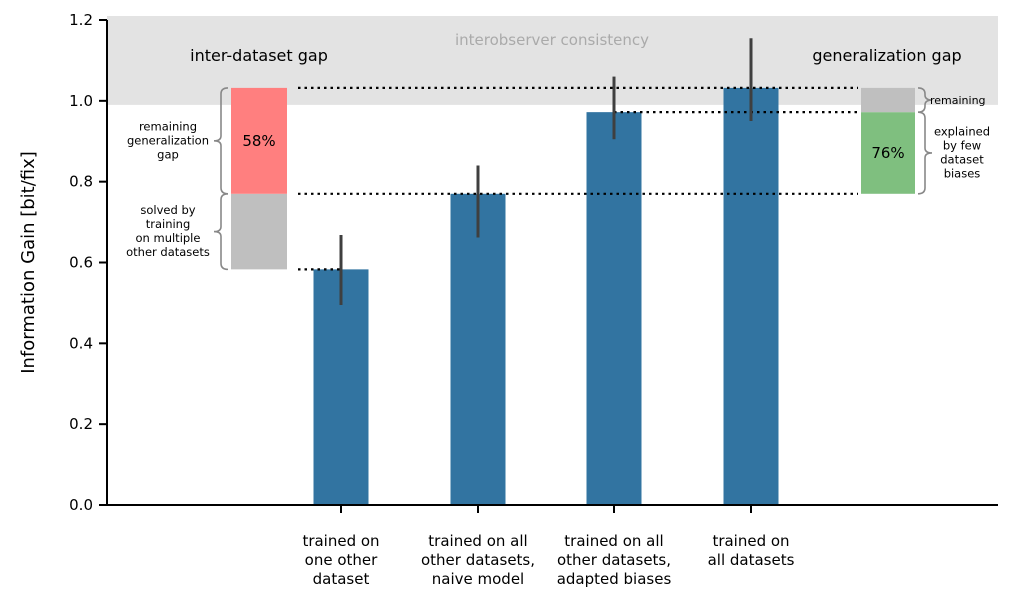 The image size is (1010, 598). What do you see at coordinates (958, 100) in the screenshot?
I see `remaining-label: remaining` at bounding box center [958, 100].